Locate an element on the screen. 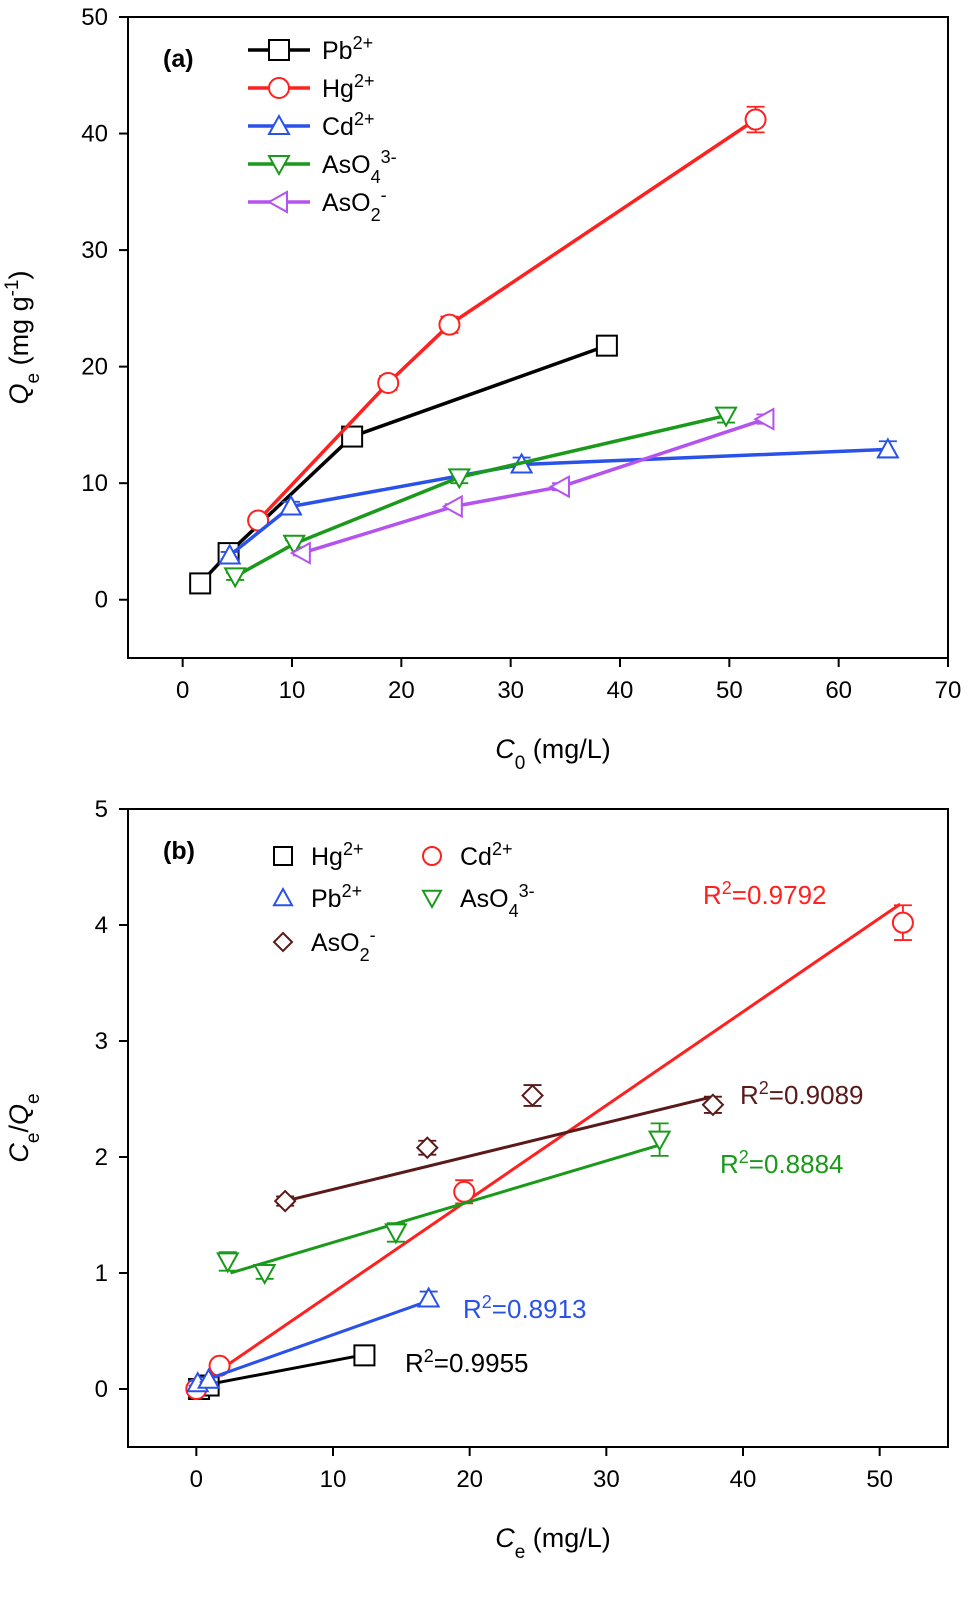 The height and width of the screenshot is (1620, 980). y-axis-label: Ce/Qe is located at coordinates (24, 1127).